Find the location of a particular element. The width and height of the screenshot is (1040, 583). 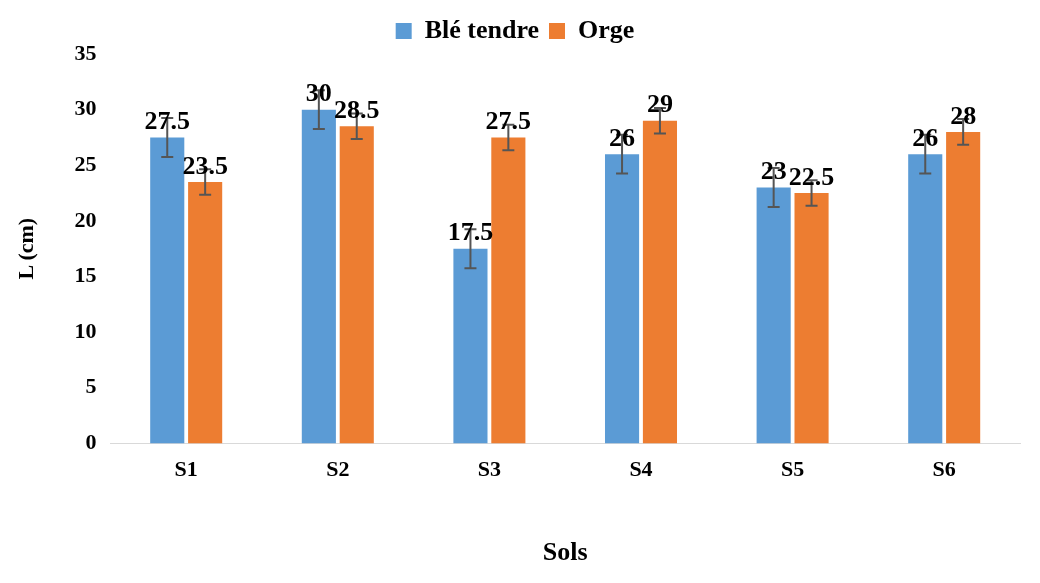

data-label: 30 is located at coordinates (318, 93).